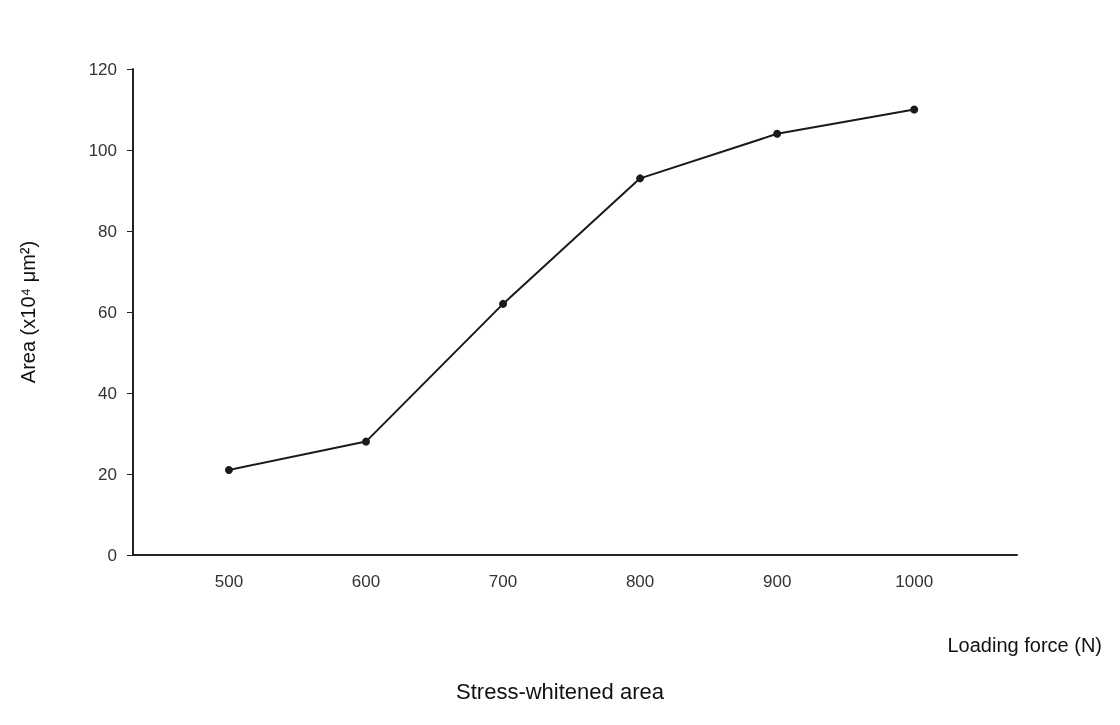 The image size is (1120, 725). I want to click on y-tick-label: 100, so click(102, 150).